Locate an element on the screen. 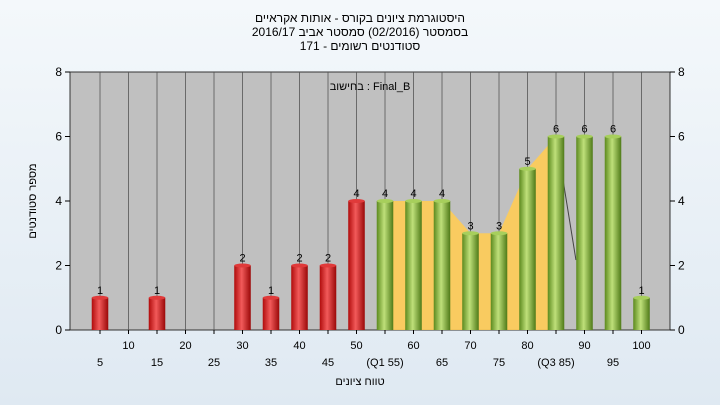 The height and width of the screenshot is (405, 720). x-tick-label: 35 is located at coordinates (271, 363).